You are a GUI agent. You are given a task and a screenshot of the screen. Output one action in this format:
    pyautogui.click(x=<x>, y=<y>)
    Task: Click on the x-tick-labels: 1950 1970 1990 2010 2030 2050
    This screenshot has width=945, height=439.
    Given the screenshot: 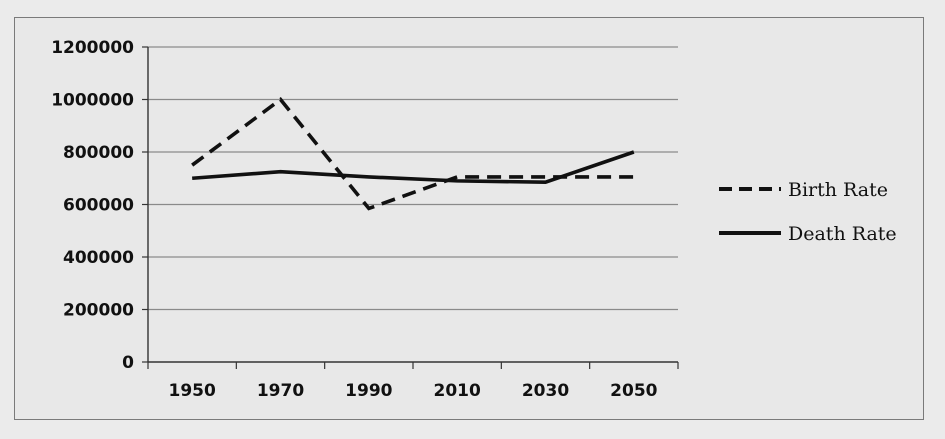 What is the action you would take?
    pyautogui.click(x=413, y=391)
    